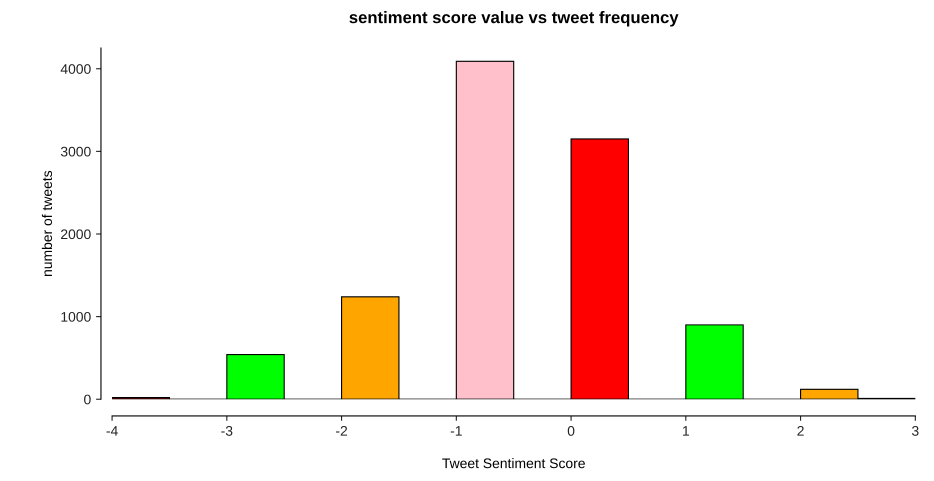 This screenshot has height=481, width=934. What do you see at coordinates (514, 19) in the screenshot?
I see `chart-title: sentiment score value vs tweet frequency` at bounding box center [514, 19].